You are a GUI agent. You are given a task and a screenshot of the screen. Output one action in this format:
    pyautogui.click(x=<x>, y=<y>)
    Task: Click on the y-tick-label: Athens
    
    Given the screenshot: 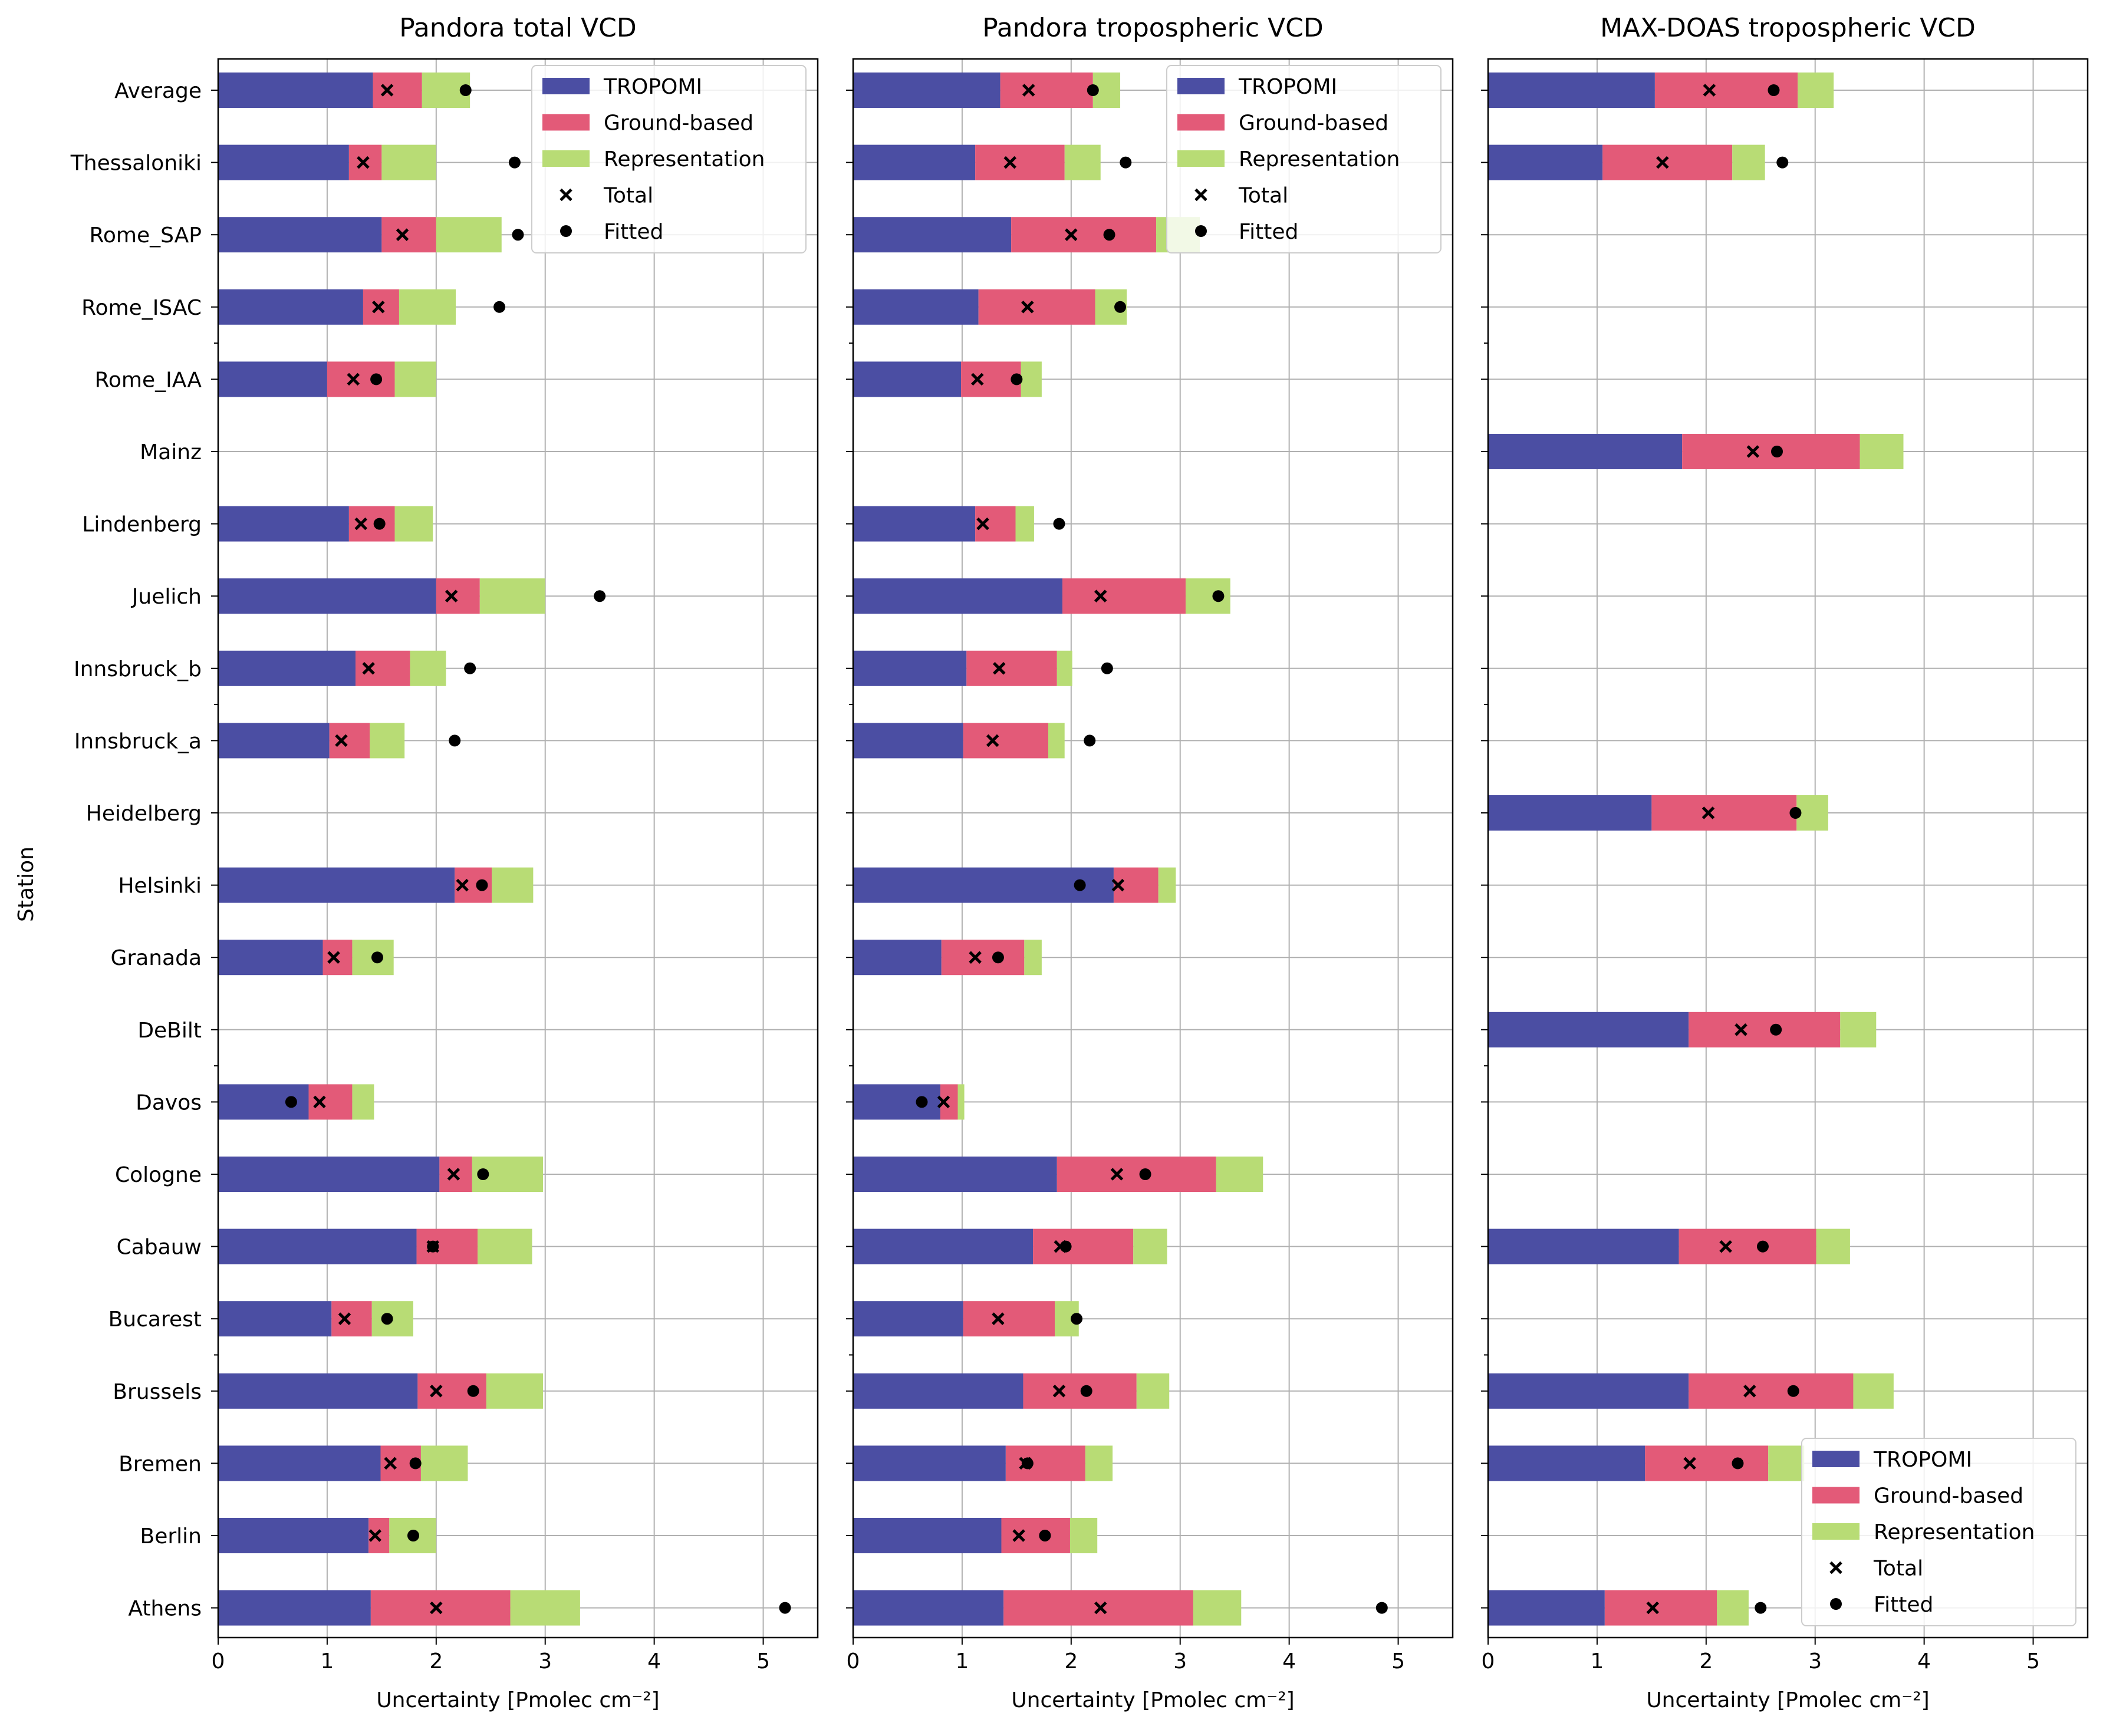 What is the action you would take?
    pyautogui.click(x=165, y=1609)
    